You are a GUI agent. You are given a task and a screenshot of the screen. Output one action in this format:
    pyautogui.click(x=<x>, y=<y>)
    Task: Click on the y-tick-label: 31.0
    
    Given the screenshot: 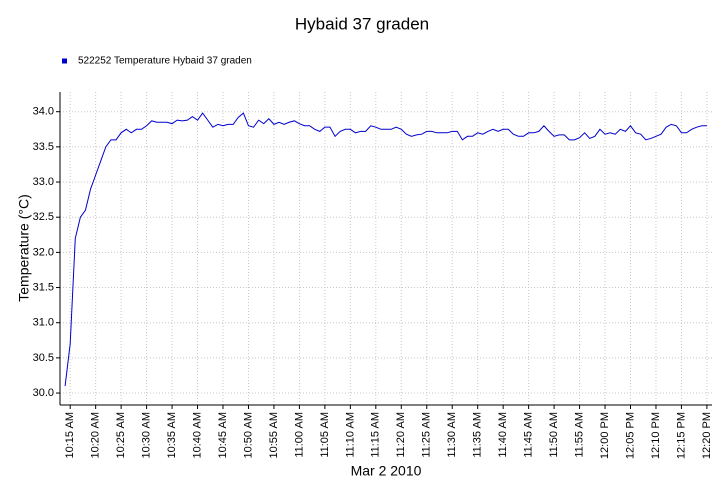 What is the action you would take?
    pyautogui.click(x=43, y=323)
    